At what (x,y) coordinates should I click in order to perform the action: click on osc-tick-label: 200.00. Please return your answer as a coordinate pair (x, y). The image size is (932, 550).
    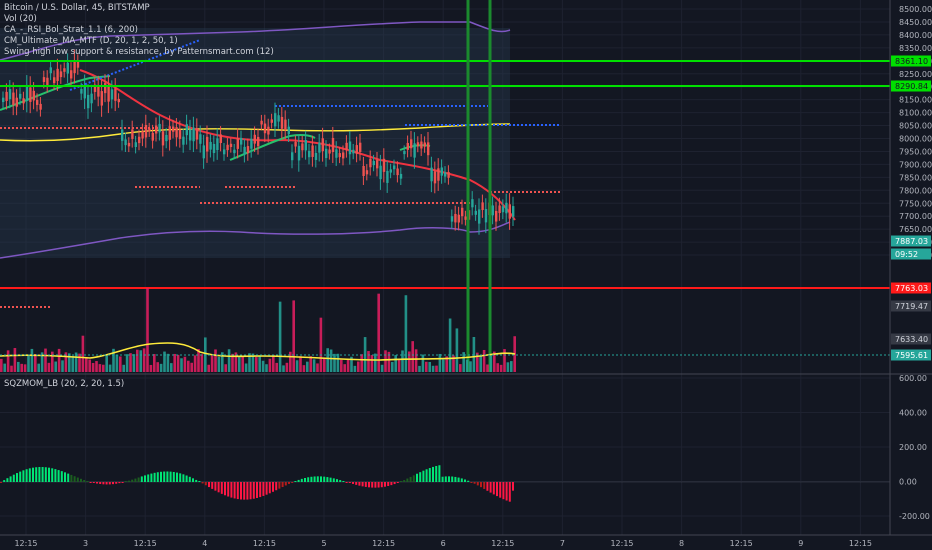
    Looking at the image, I should click on (913, 447).